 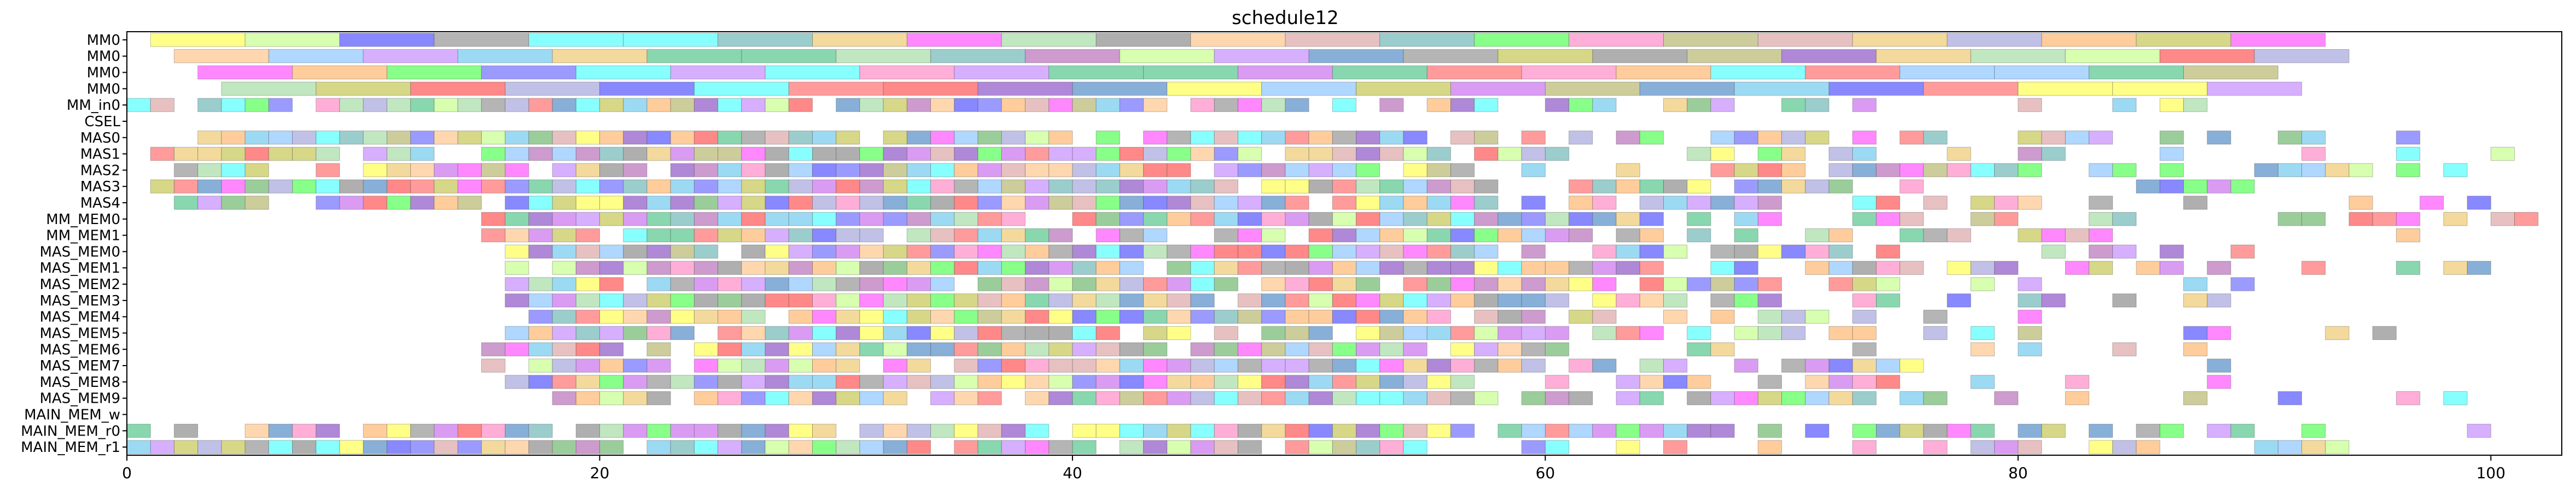 What do you see at coordinates (127, 473) in the screenshot?
I see `x-tick-label: 0` at bounding box center [127, 473].